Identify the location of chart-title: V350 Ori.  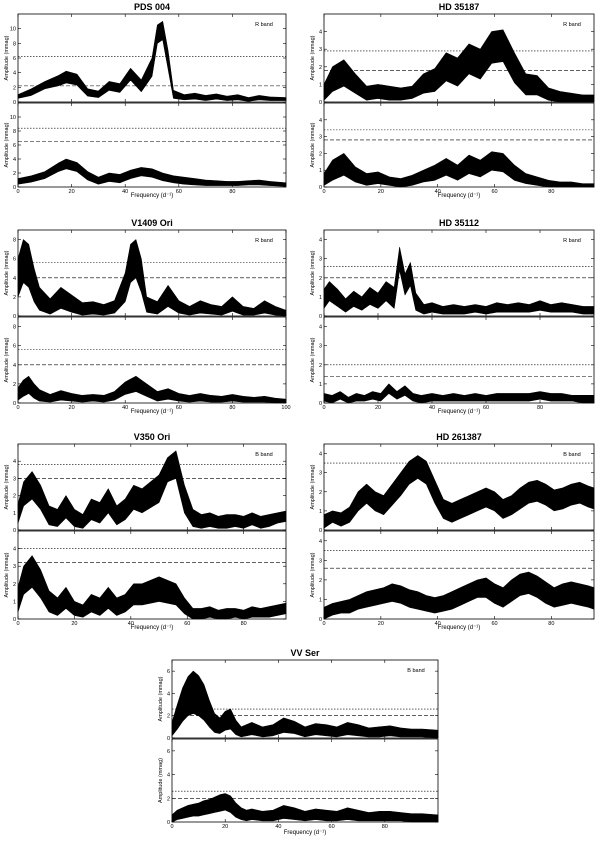
(152, 437).